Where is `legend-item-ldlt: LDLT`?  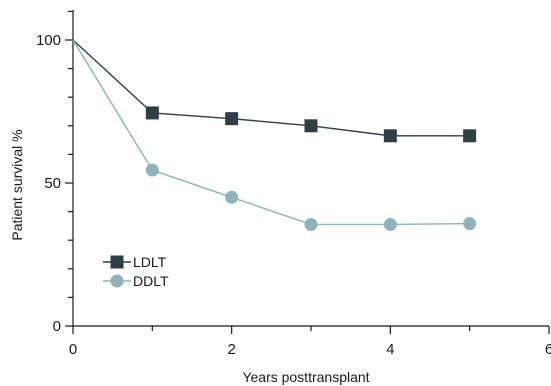 legend-item-ldlt: LDLT is located at coordinates (135, 262).